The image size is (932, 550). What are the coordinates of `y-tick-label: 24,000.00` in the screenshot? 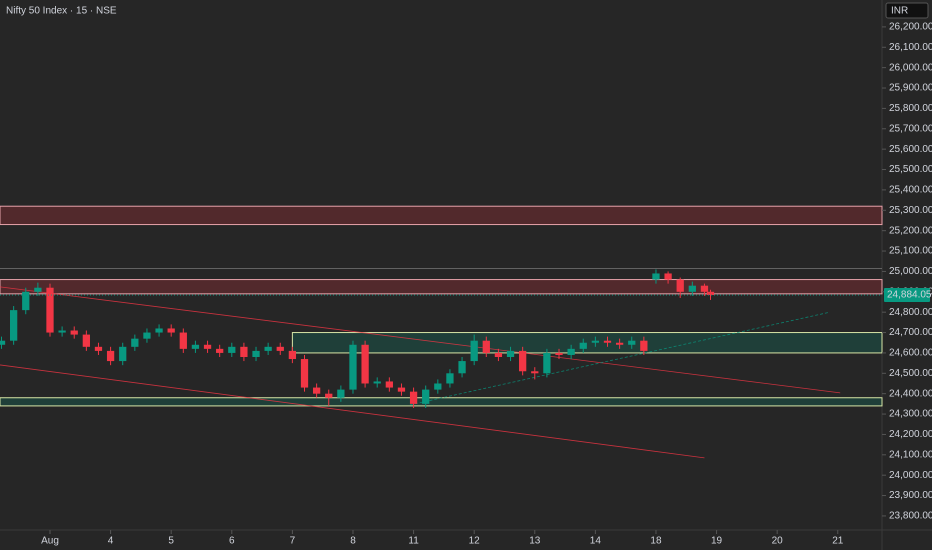 It's located at (910, 475).